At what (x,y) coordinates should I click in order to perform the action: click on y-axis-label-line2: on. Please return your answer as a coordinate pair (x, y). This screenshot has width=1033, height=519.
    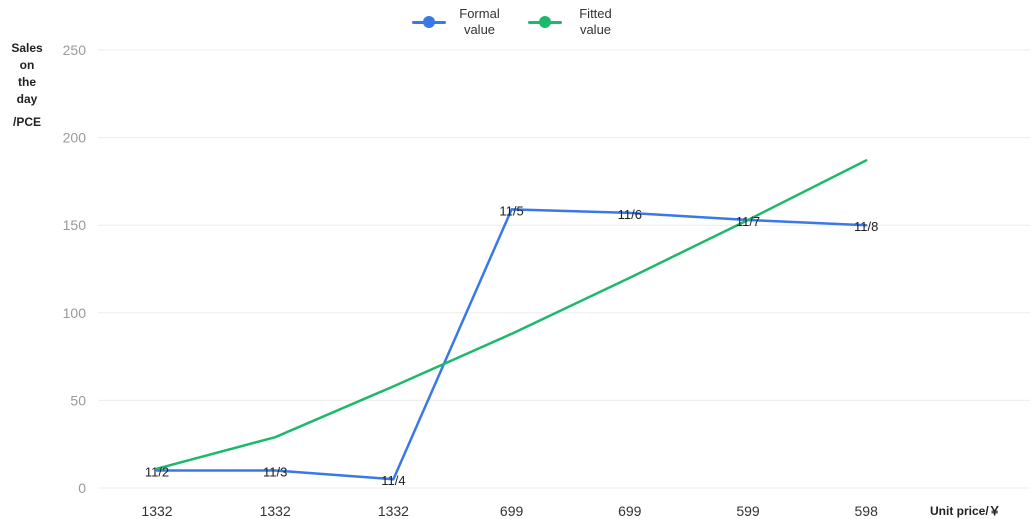
    Looking at the image, I should click on (27, 65).